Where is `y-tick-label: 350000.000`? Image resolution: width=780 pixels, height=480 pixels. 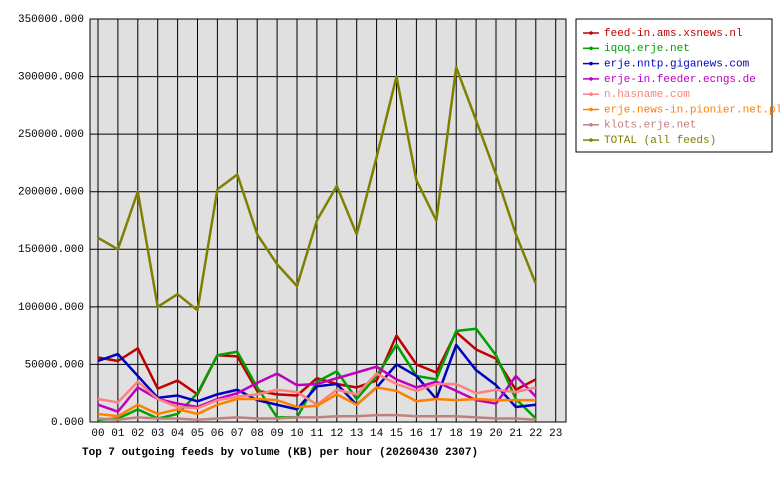 y-tick-label: 350000.000 is located at coordinates (51, 20).